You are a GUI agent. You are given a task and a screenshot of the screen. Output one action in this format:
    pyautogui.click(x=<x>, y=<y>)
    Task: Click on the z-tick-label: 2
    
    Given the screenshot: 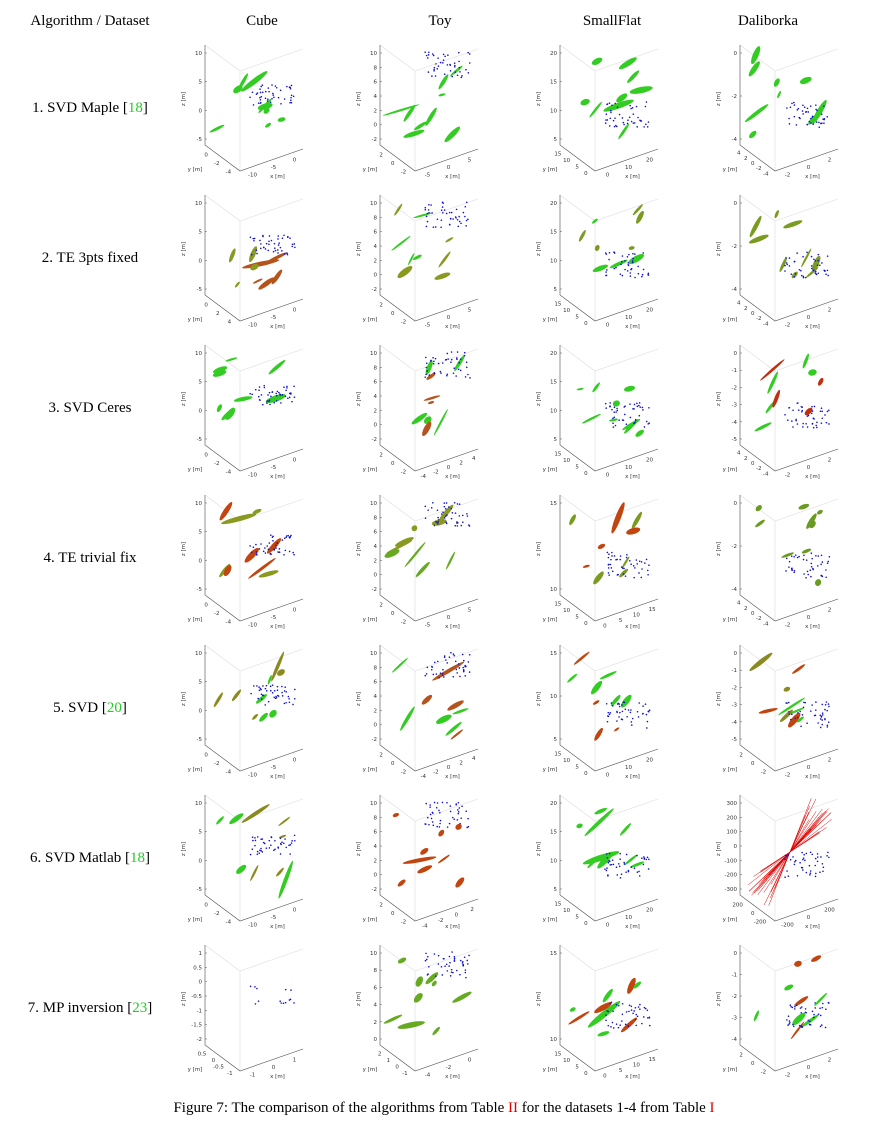 What is the action you would take?
    pyautogui.click(x=376, y=711)
    